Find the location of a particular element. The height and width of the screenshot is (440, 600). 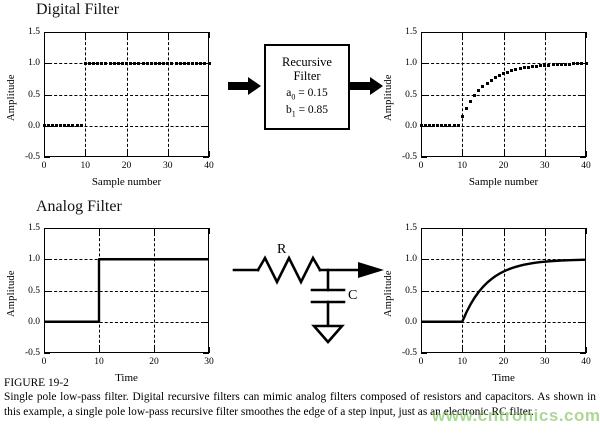

coefficient-a0-subscript: 0 is located at coordinates (293, 97).